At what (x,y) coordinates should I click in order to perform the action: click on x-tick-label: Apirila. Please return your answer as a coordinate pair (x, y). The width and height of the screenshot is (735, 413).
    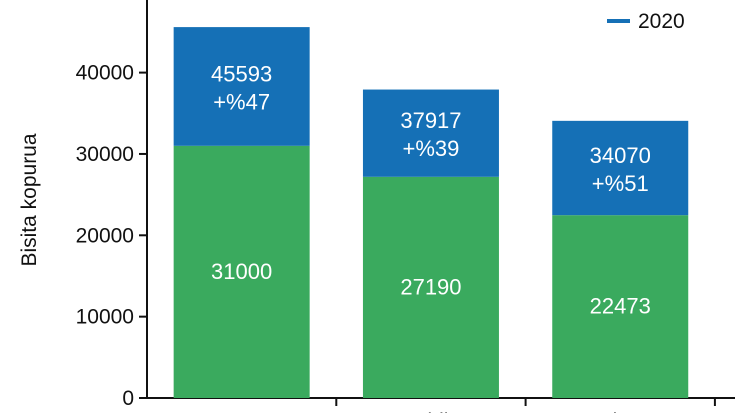
    Looking at the image, I should click on (431, 411).